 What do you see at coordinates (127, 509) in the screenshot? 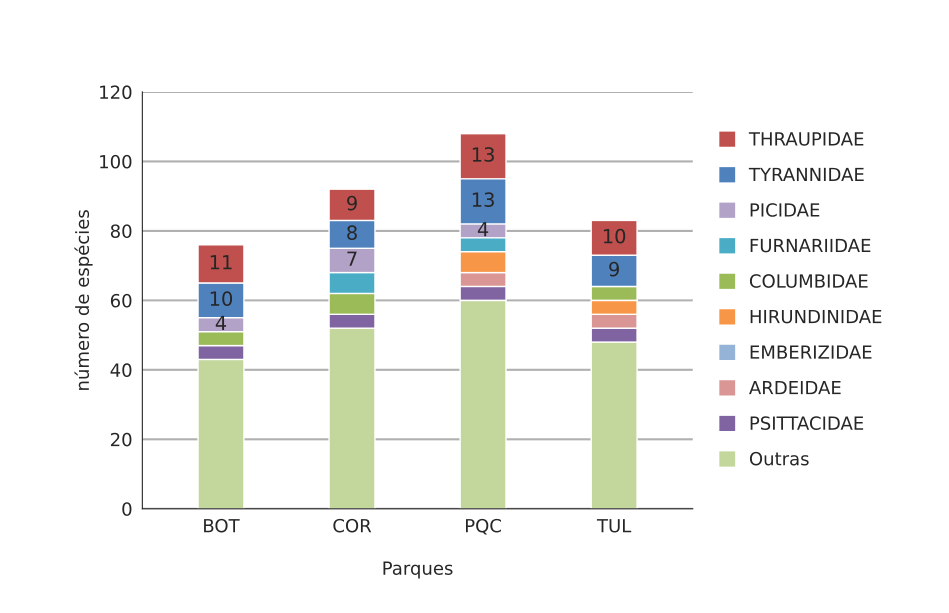
I see `y-tick-label: 0` at bounding box center [127, 509].